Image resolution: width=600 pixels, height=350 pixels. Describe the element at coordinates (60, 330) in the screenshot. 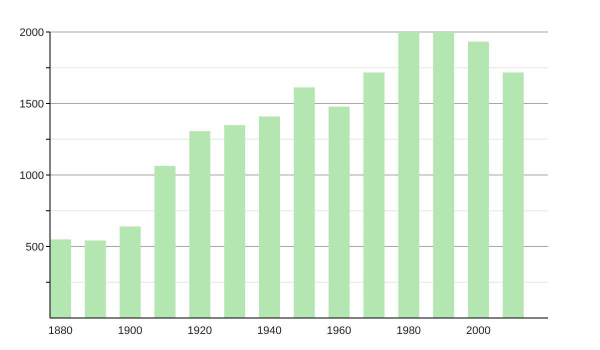

I see `x-tick-label: 1880` at that location.